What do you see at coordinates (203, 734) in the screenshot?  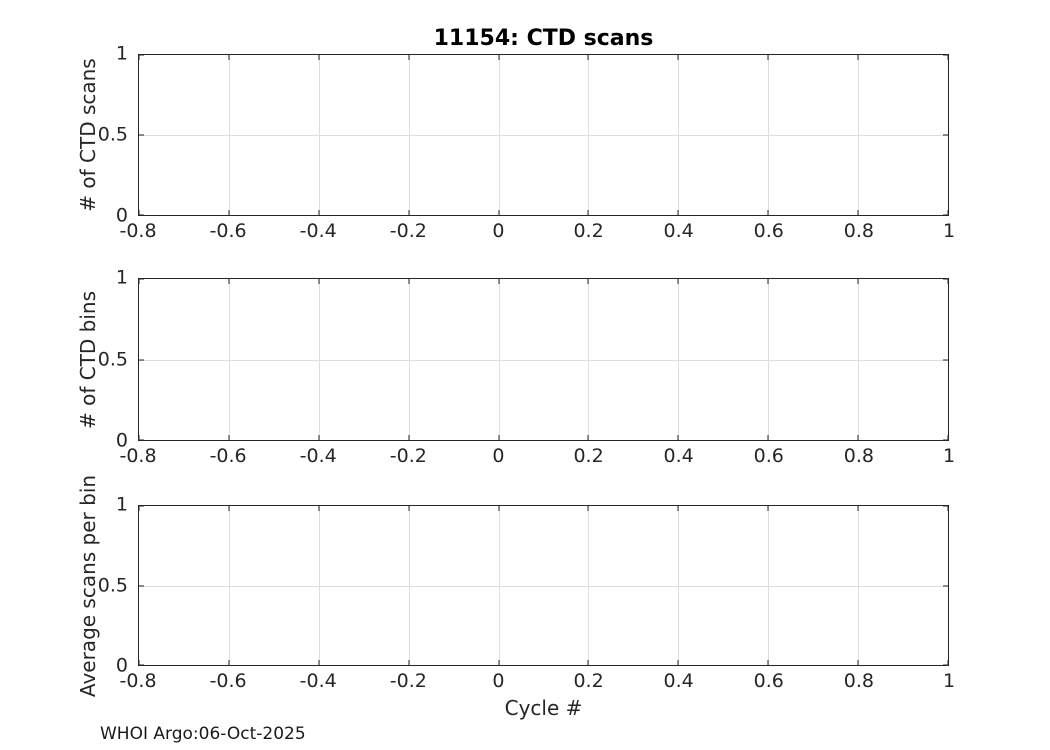 I see `watermark-text: WHOI Argo:06-Oct-2025` at bounding box center [203, 734].